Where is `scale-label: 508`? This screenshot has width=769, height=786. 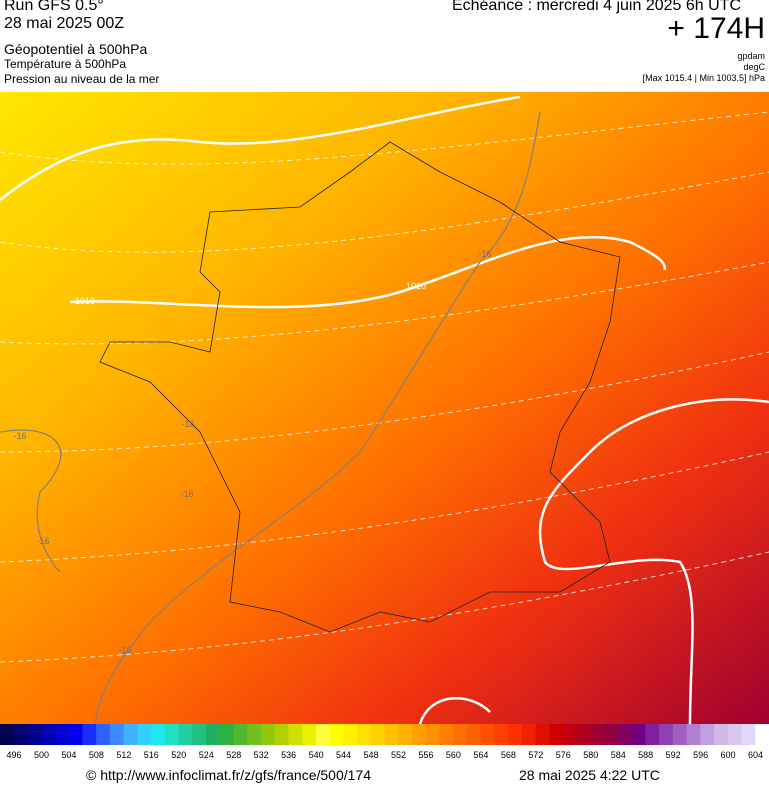
scale-label: 508 is located at coordinates (96, 755).